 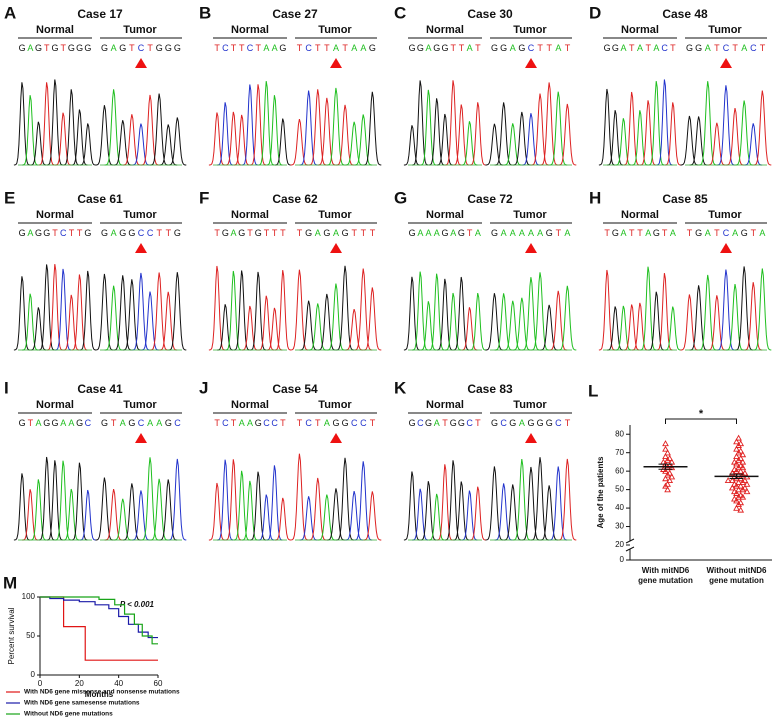 I want to click on case-label: Case 83, so click(x=490, y=389).